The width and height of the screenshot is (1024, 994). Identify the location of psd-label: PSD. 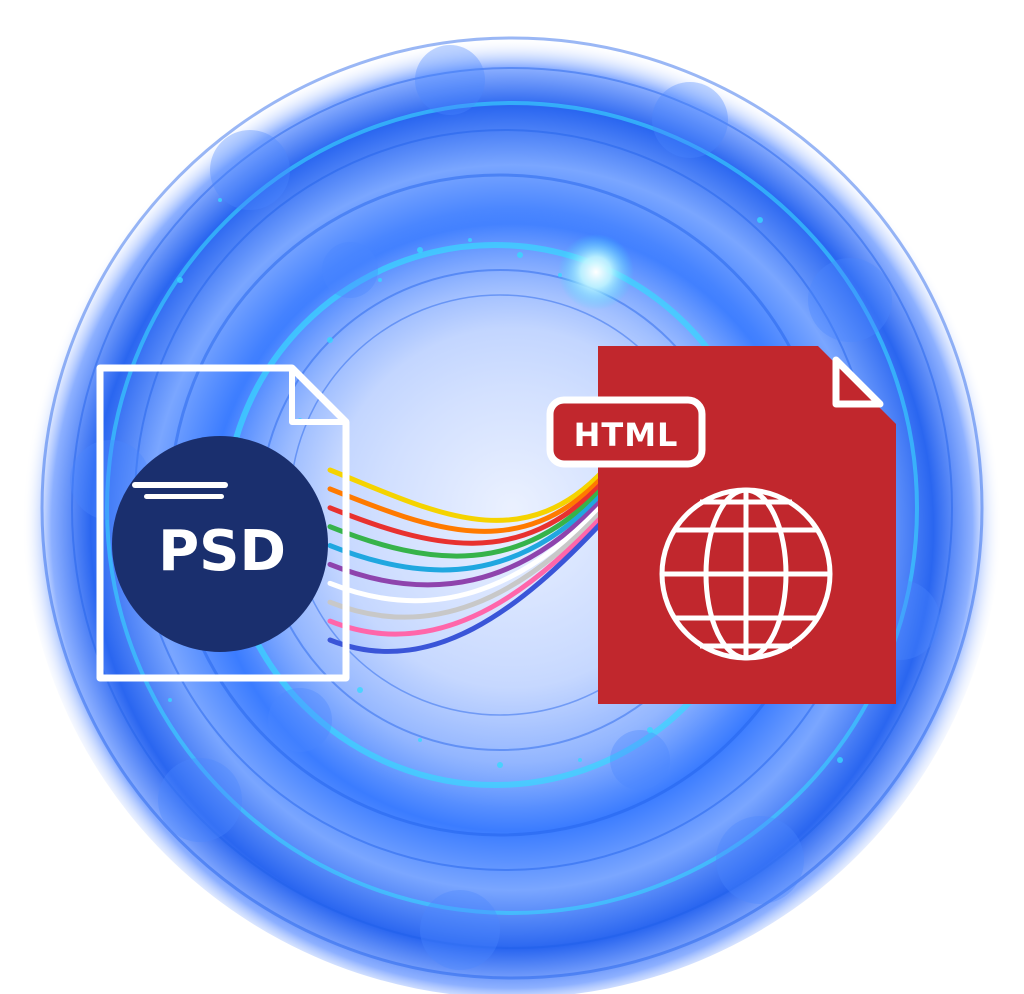
(222, 551).